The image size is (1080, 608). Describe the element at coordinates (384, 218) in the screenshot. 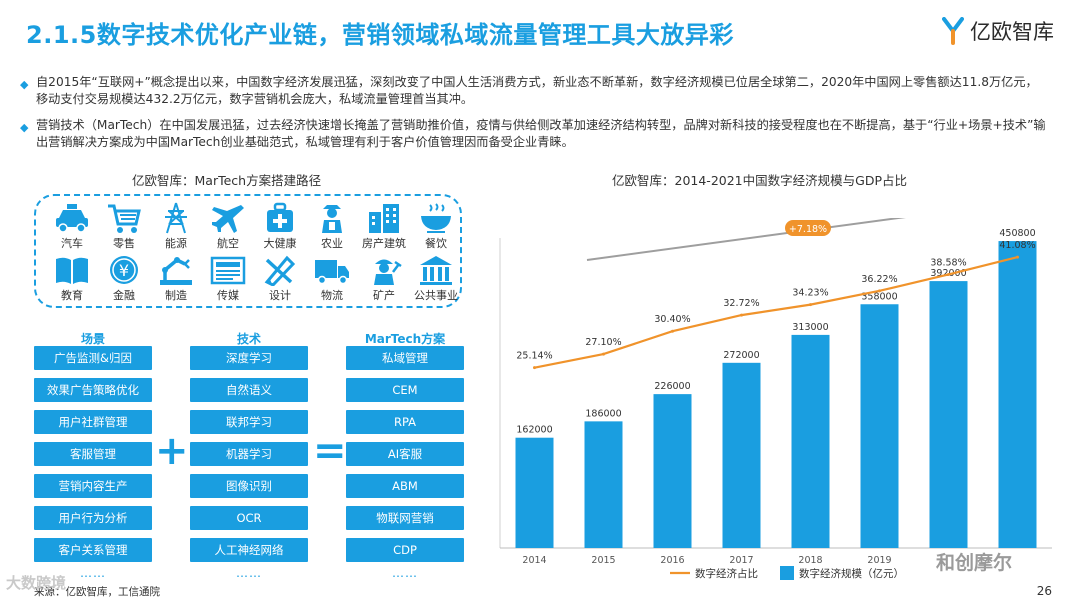

I see `buildings-icon` at that location.